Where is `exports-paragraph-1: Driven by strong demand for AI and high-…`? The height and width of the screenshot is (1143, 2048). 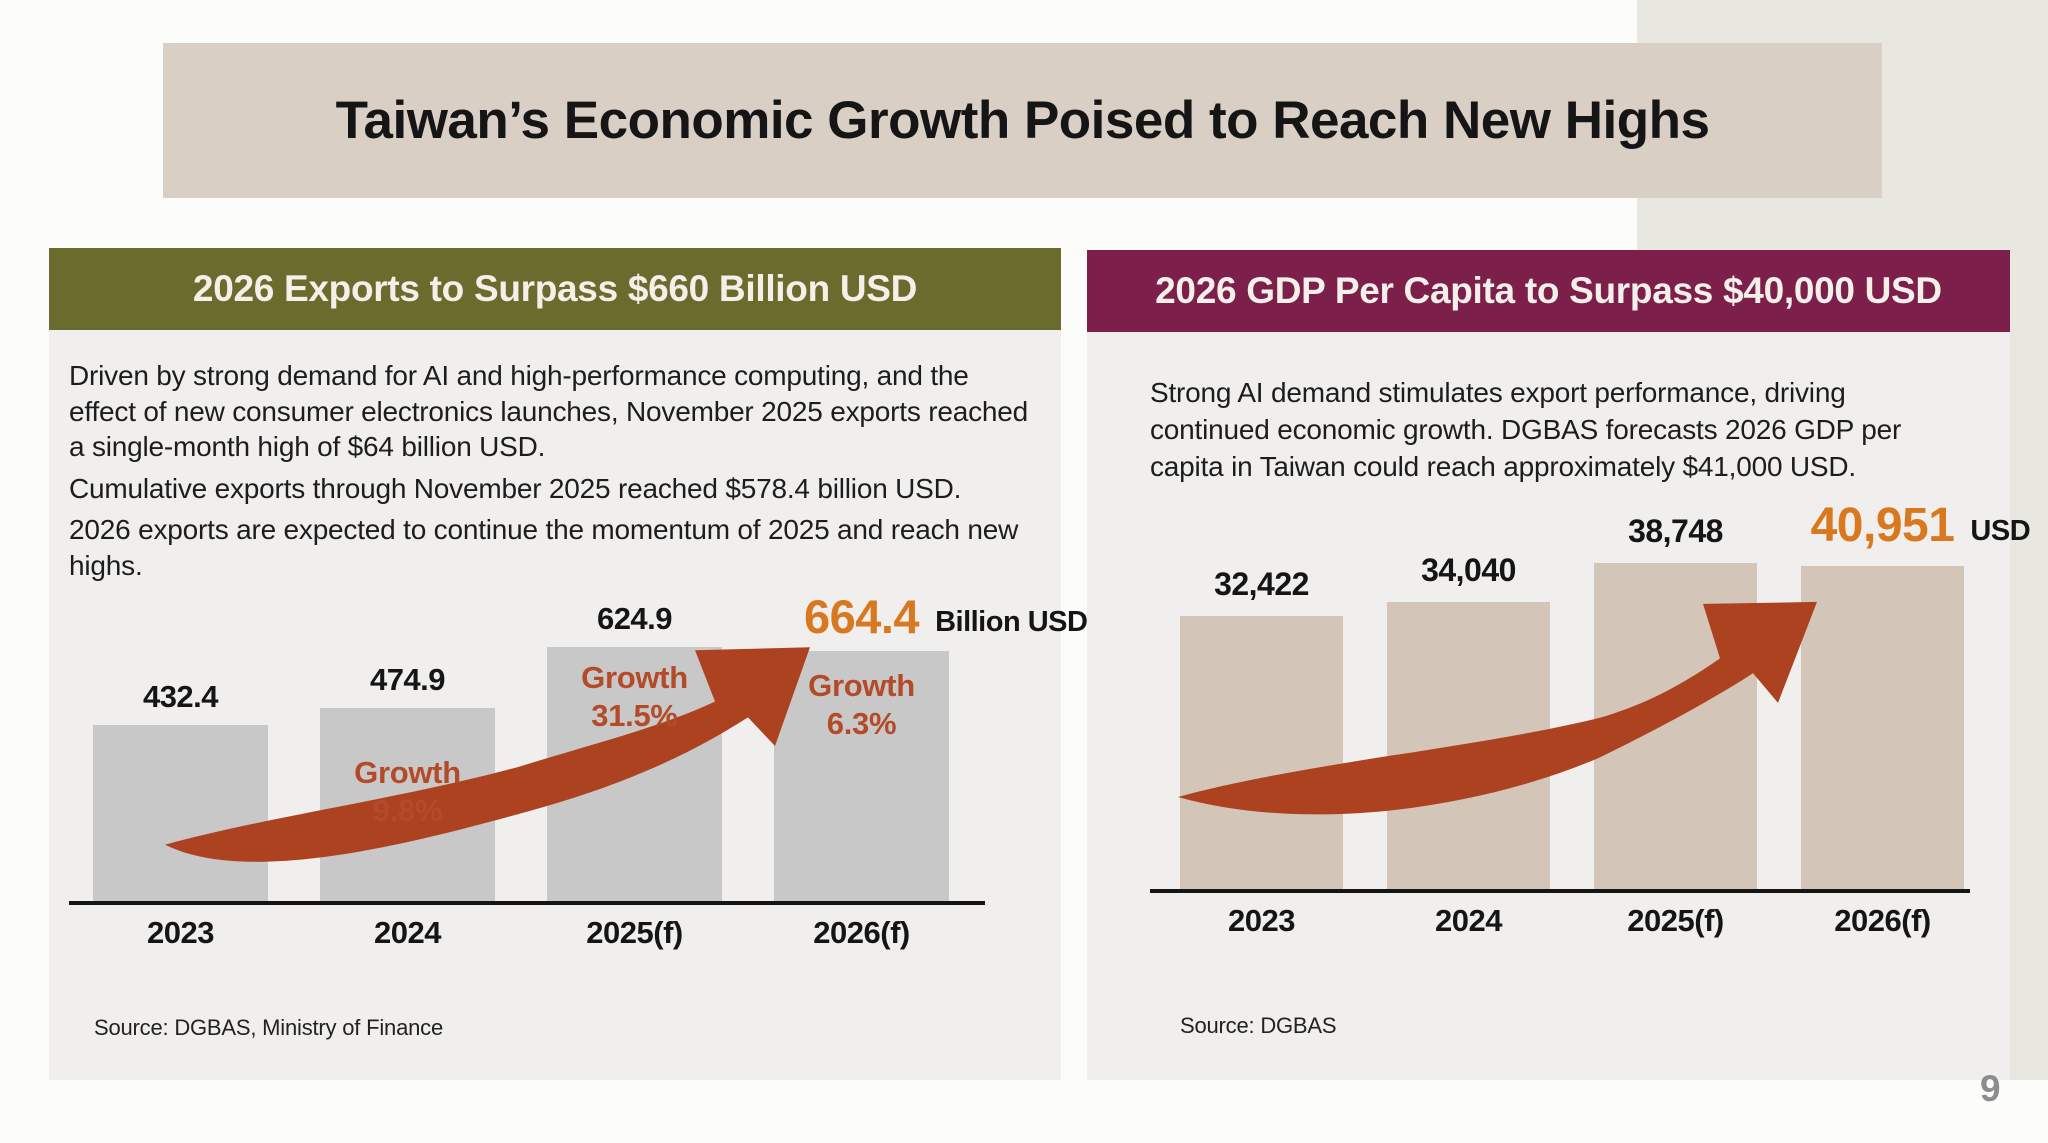 exports-paragraph-1: Driven by strong demand for AI and high-… is located at coordinates (548, 411).